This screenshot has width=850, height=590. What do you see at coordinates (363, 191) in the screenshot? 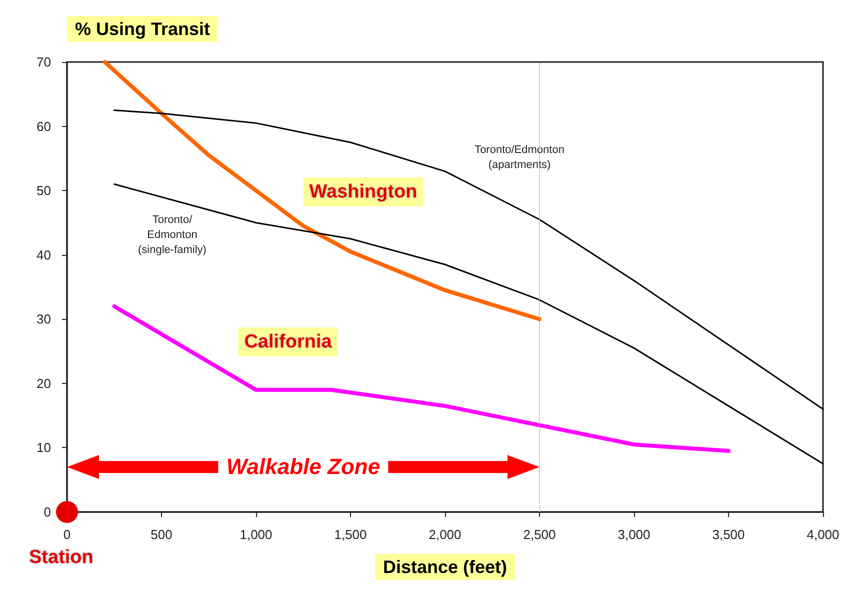
I see `series-label: Washington` at bounding box center [363, 191].